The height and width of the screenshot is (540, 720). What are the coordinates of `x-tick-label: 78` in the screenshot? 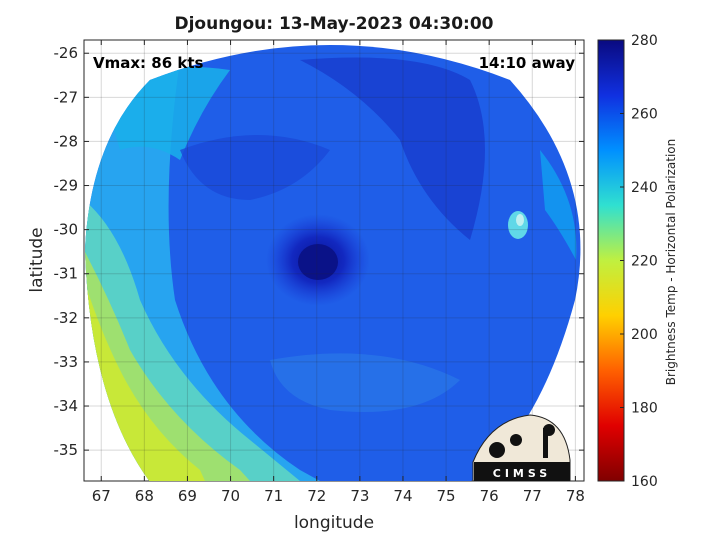 It's located at (575, 496).